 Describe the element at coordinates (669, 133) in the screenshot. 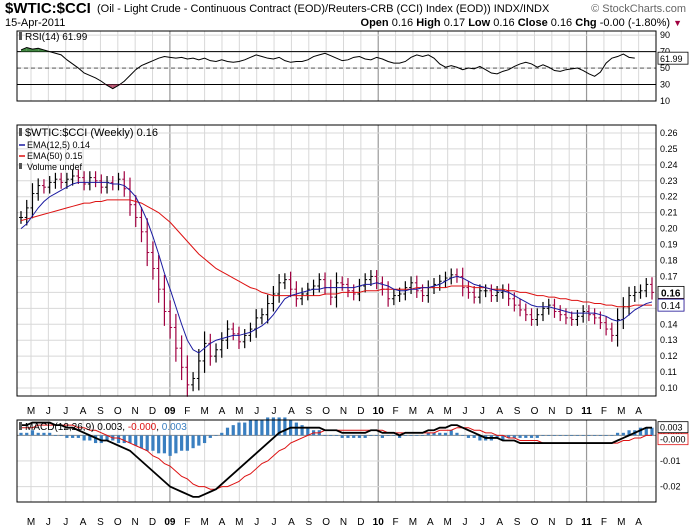

I see `price-y-tick-label: 0.26` at that location.